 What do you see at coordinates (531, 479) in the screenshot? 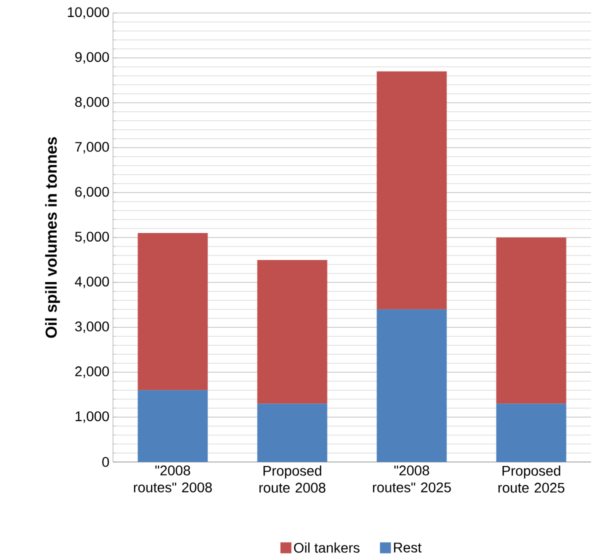
I see `x-tick-label: Proposed route 2025` at bounding box center [531, 479].